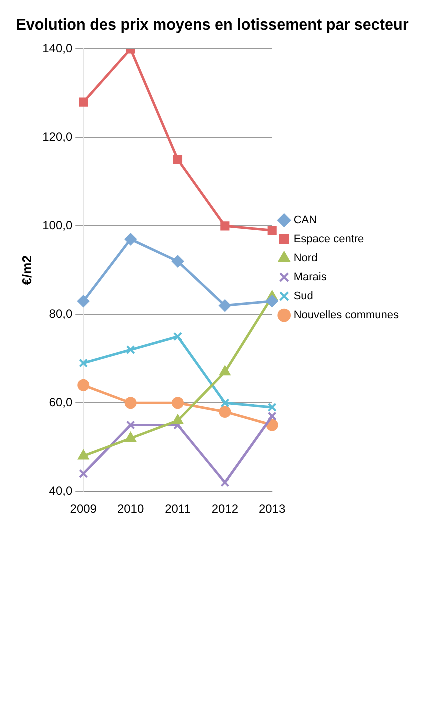  I want to click on x-tick-label: 2011, so click(178, 509).